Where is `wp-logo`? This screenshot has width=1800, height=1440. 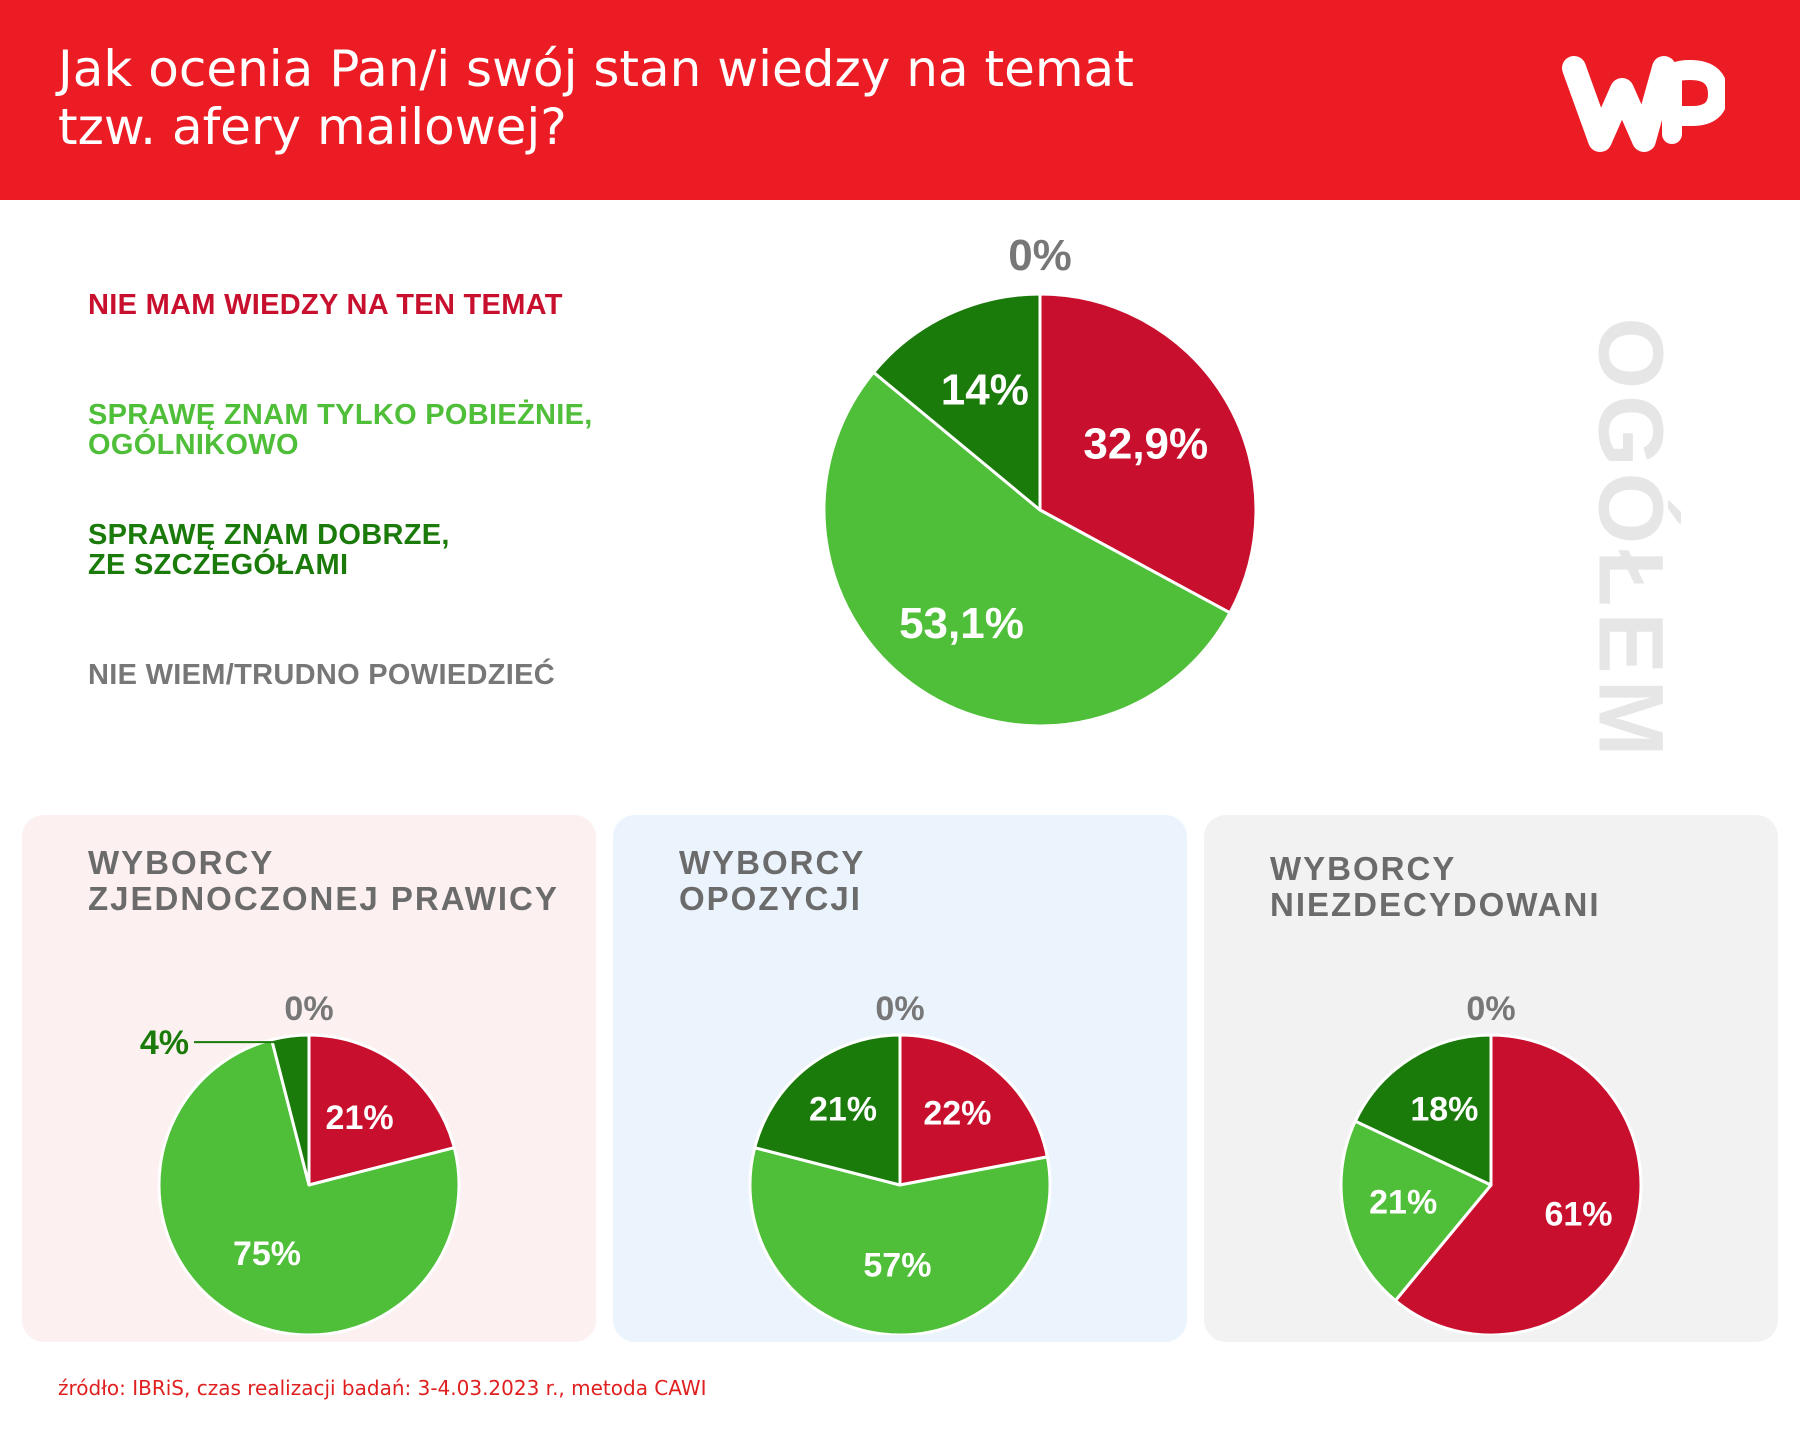
wp-logo is located at coordinates (1643, 104).